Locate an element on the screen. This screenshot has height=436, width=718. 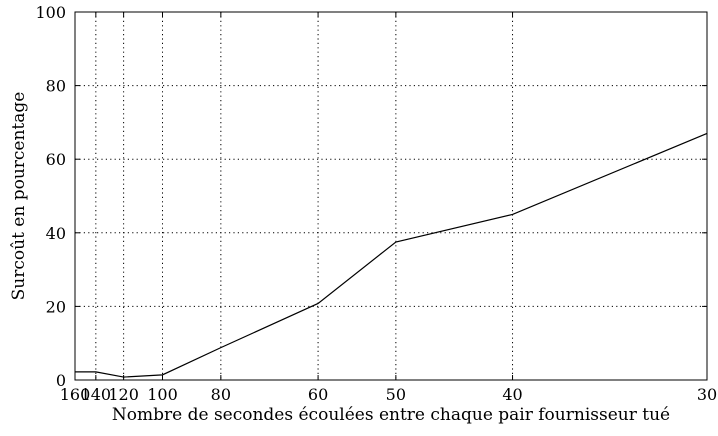
y-axis-tick-labels: 0 20 40 60 80 100 is located at coordinates (50, 196).